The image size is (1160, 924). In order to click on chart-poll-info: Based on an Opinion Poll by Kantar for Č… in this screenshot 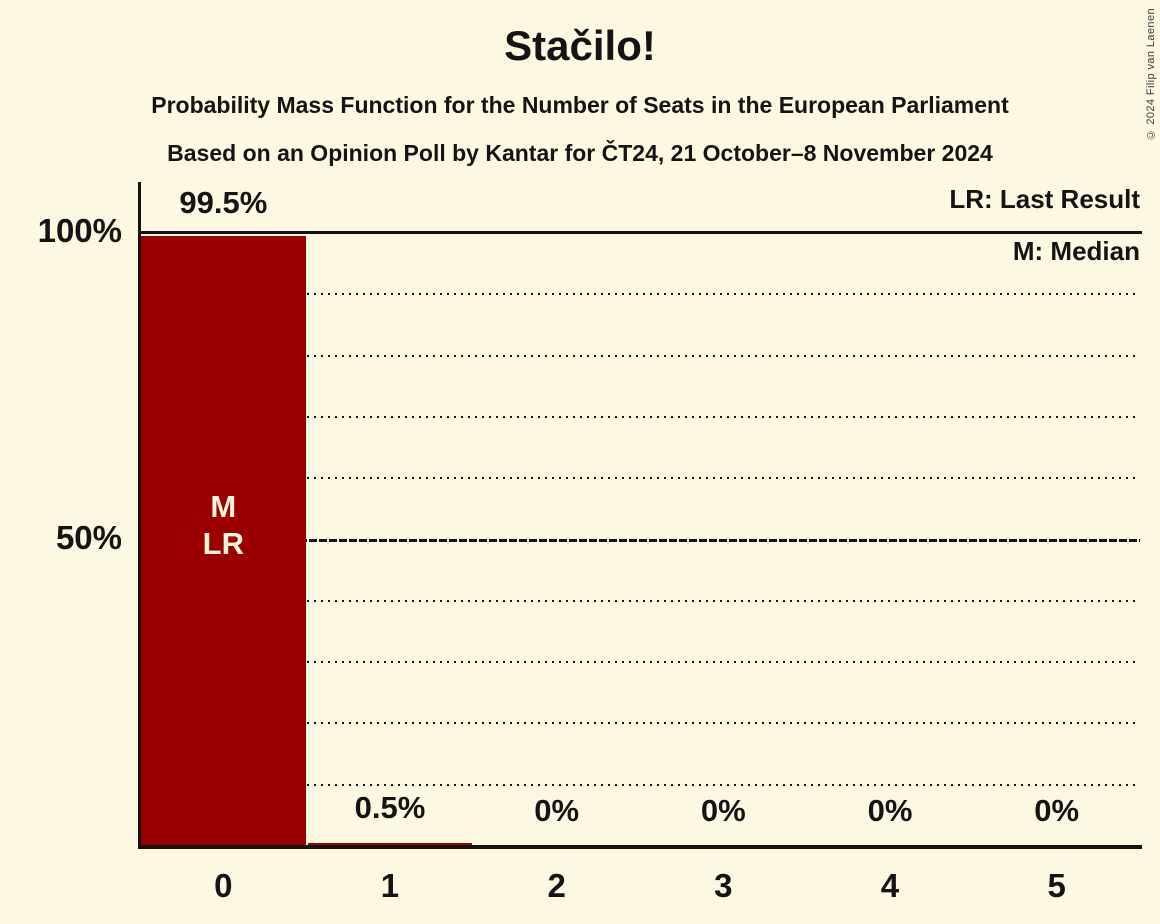, I will do `click(580, 153)`.